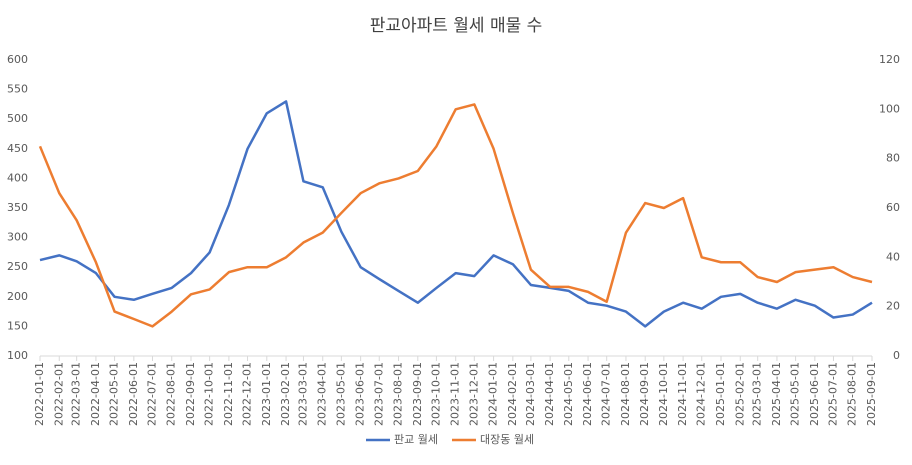  I want to click on x-tick-label: 2023-08-01, so click(398, 394).